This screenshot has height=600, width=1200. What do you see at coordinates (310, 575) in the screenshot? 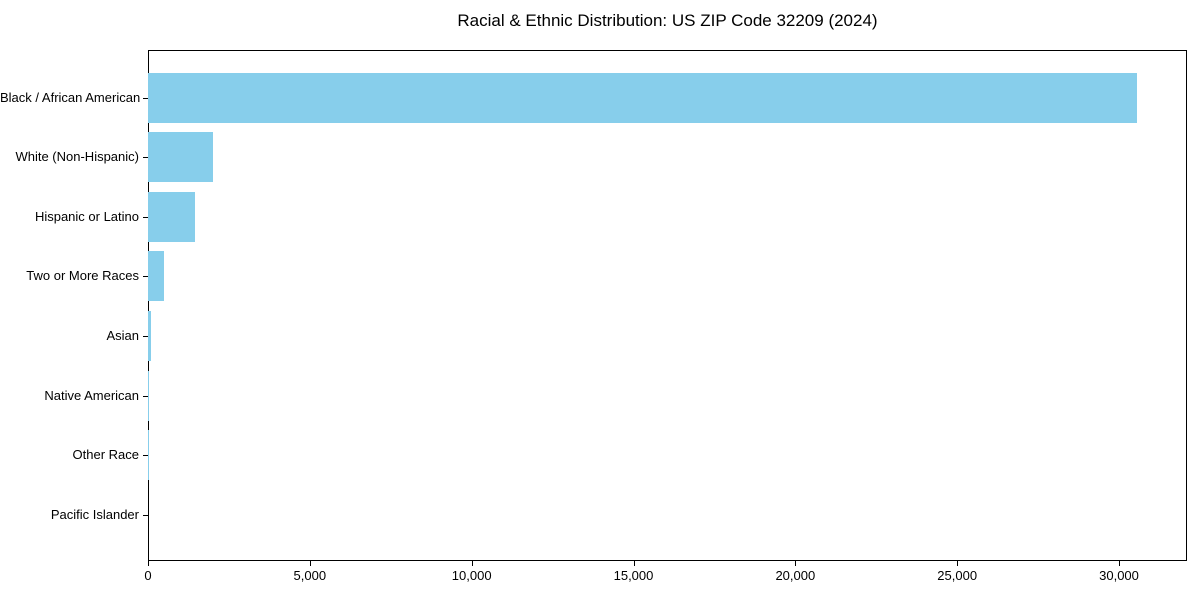
I see `x-tick-label-5-000: 5,000` at bounding box center [310, 575].